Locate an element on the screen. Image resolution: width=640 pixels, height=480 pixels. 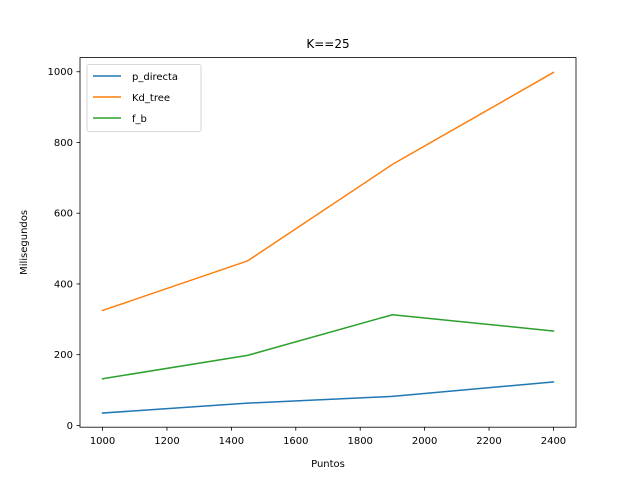
y-tick-label: 600 is located at coordinates (63, 214).